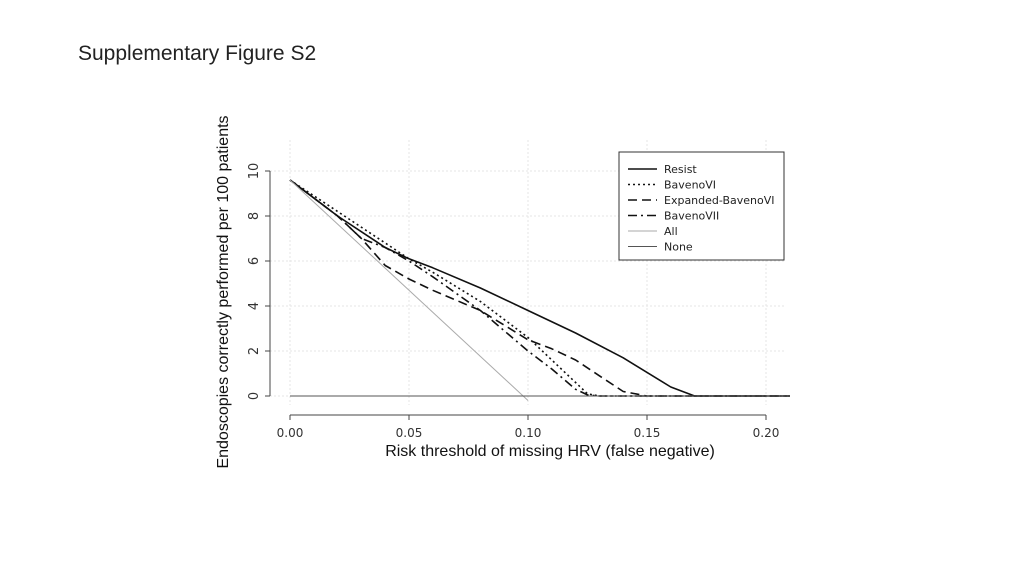  I want to click on legend-box, so click(701, 206).